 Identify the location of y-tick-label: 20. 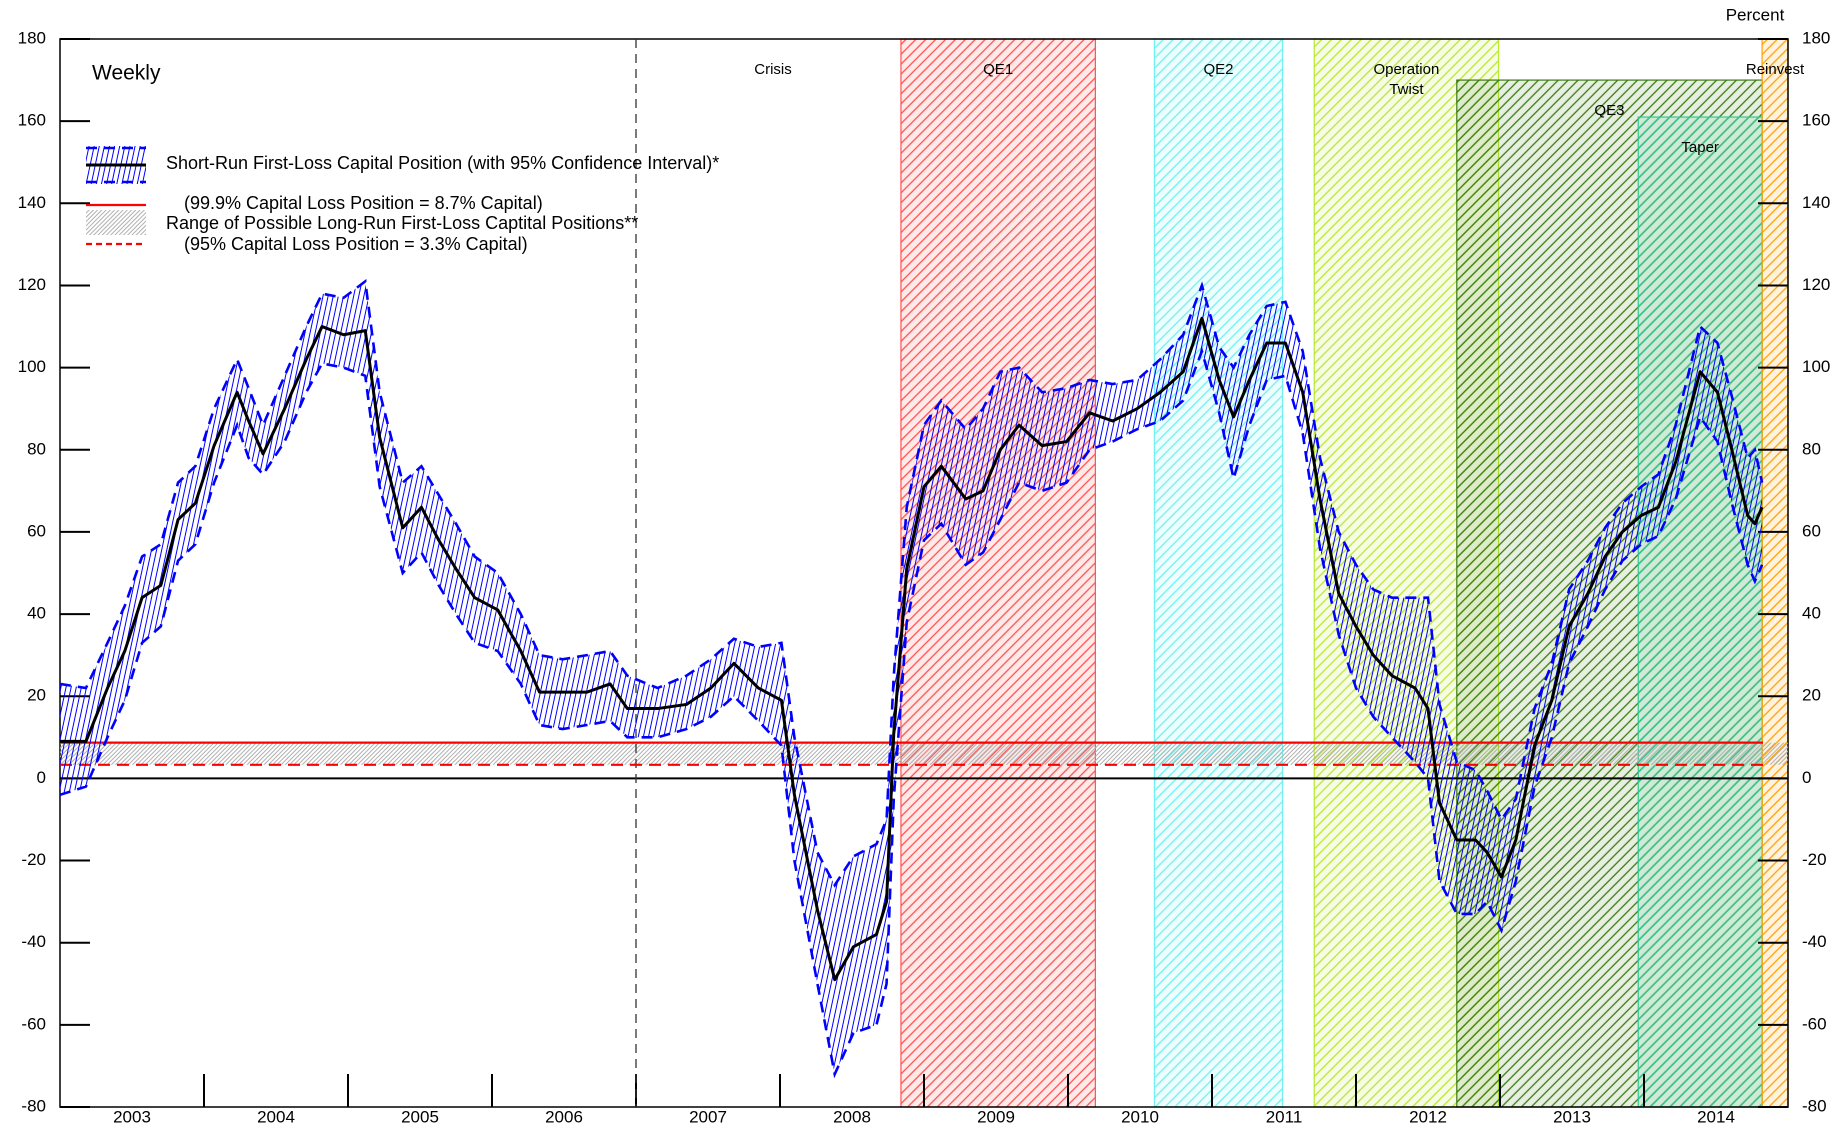
(36, 695).